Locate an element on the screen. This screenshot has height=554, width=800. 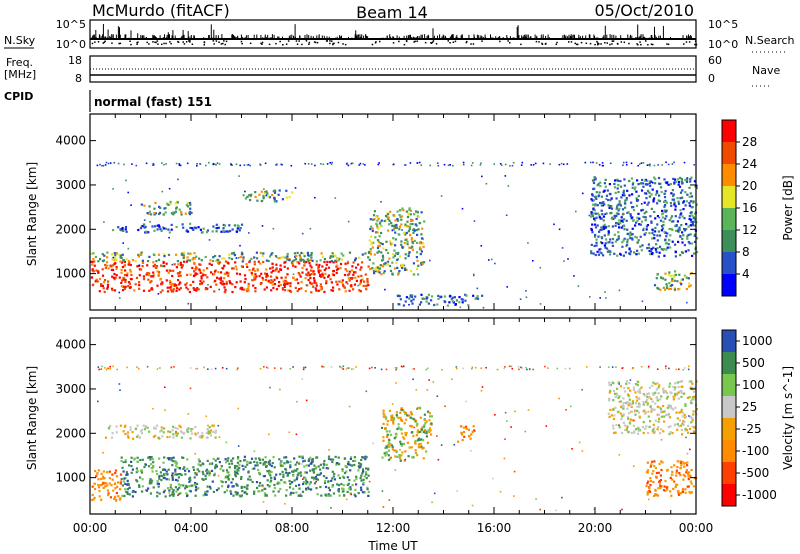
freq-label-2: [MHz] is located at coordinates (20, 74).